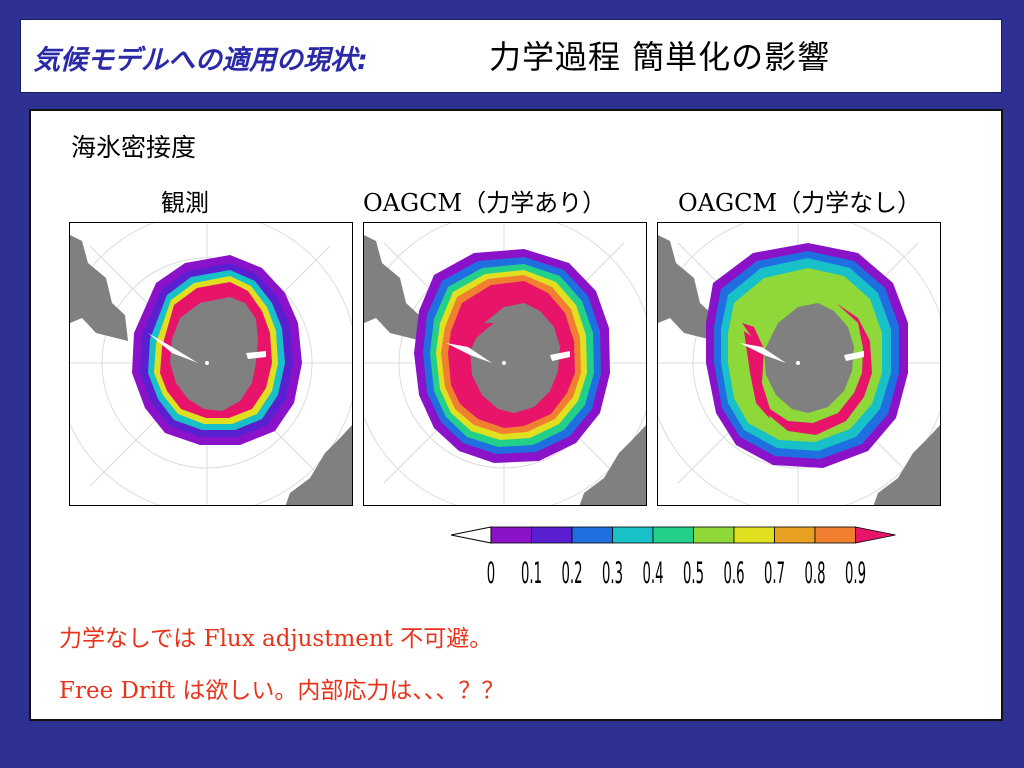 This screenshot has height=768, width=1024. What do you see at coordinates (734, 574) in the screenshot?
I see `colorbar-tick-label: 0.6` at bounding box center [734, 574].